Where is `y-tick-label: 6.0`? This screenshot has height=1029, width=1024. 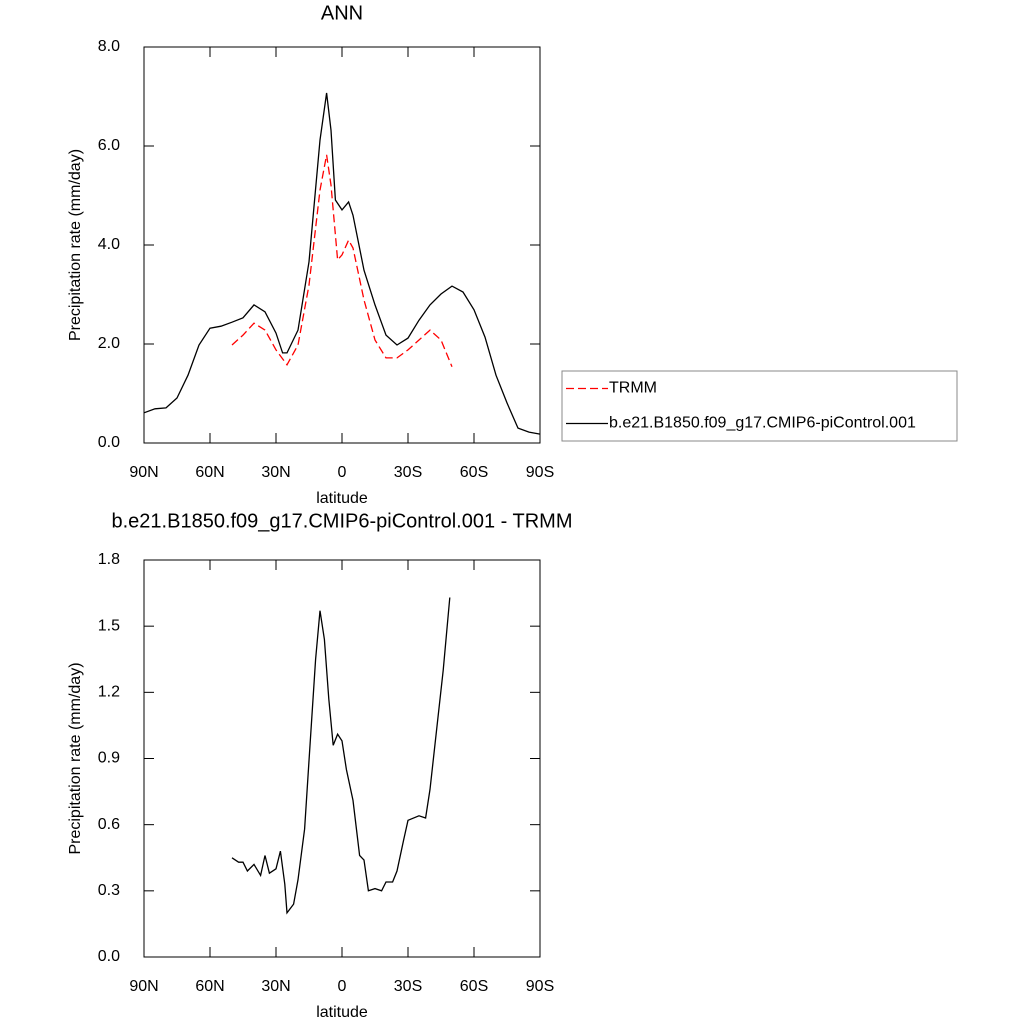 y-tick-label: 6.0 is located at coordinates (109, 145).